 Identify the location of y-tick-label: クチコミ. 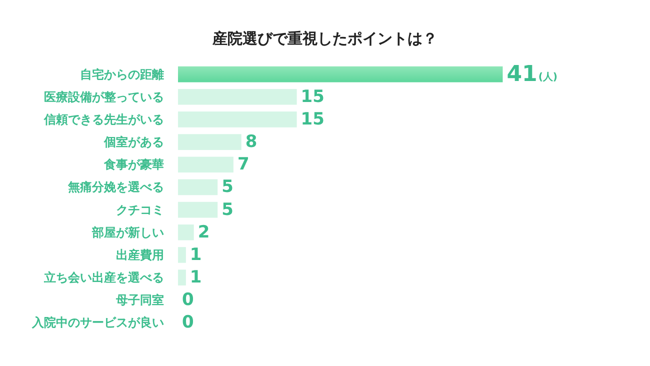
(140, 209).